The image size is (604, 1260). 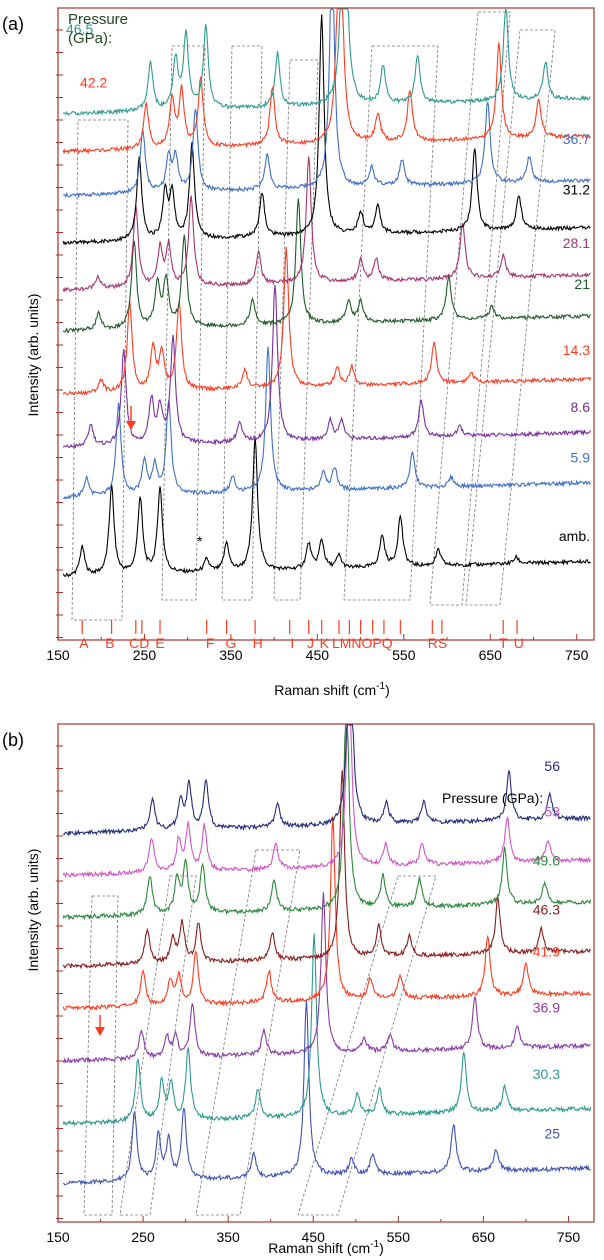 I want to click on pressure-label-49.6: 49.6, so click(x=546, y=861).